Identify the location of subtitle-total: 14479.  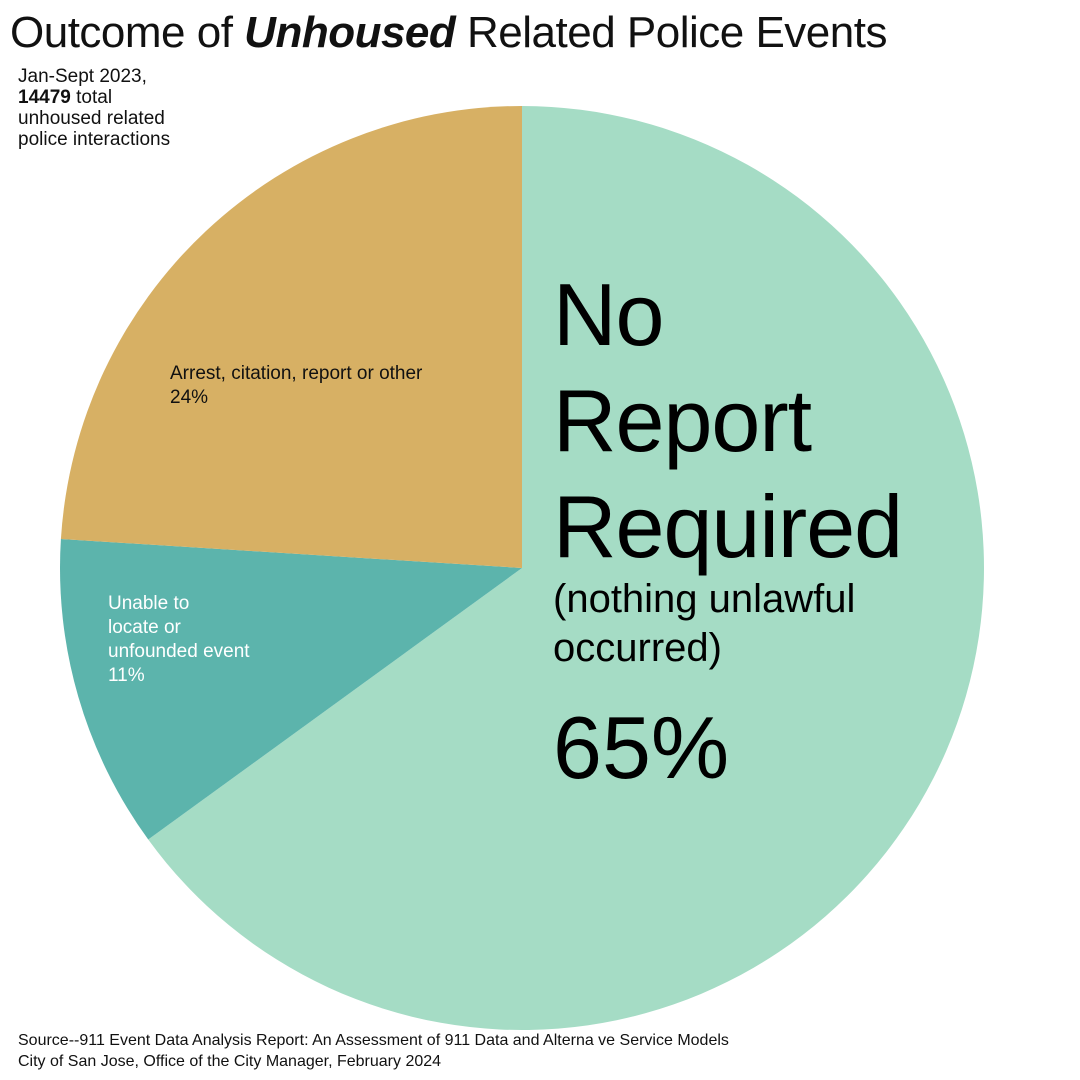
(44, 97).